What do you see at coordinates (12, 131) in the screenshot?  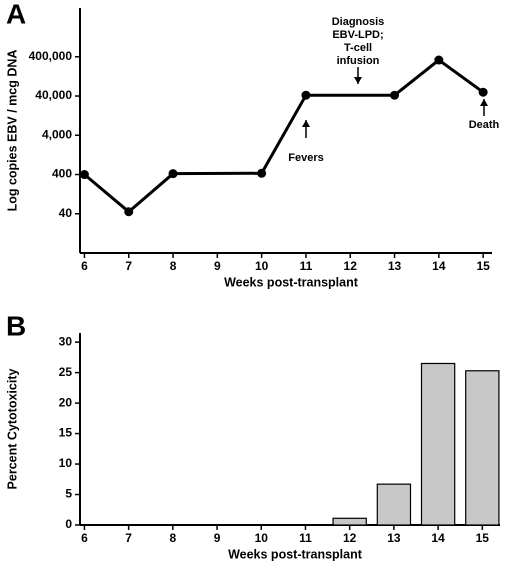 I see `y-axis-title: Log copies EBV / mcg DNA` at bounding box center [12, 131].